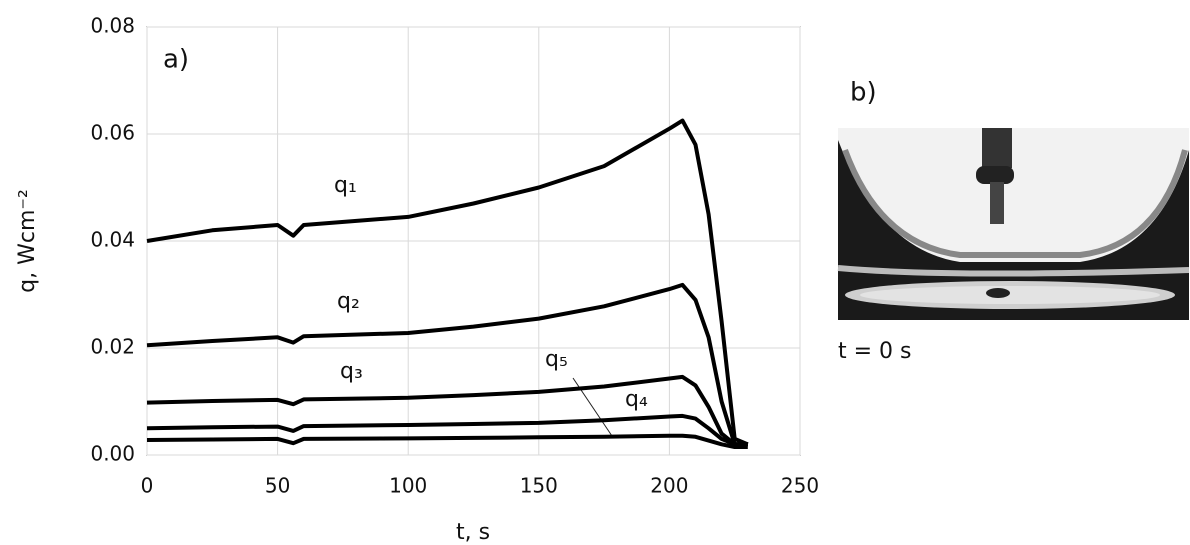  What do you see at coordinates (112, 454) in the screenshot?
I see `y-tick-label: 0.00` at bounding box center [112, 454].